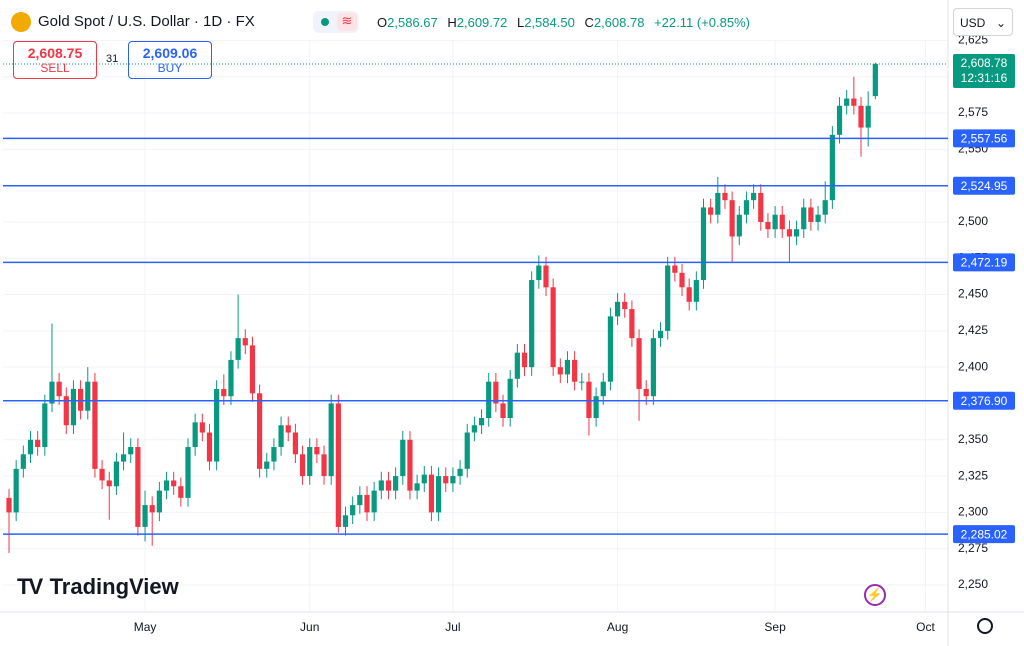 The height and width of the screenshot is (646, 1024). Describe the element at coordinates (549, 22) in the screenshot. I see `ohlc-value: 2,584.50` at that location.